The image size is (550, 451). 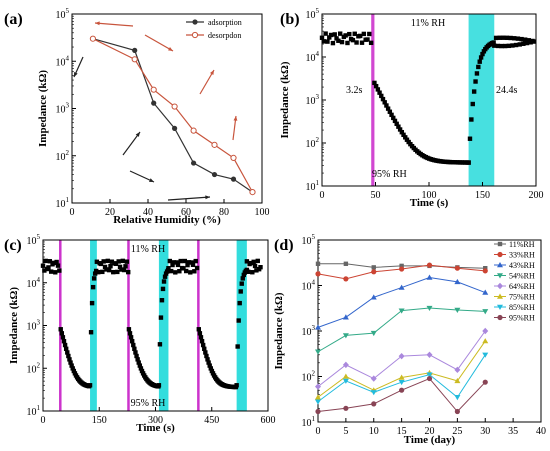 What do you see at coordinates (13, 245) in the screenshot?
I see `panel-label: (c)` at bounding box center [13, 245].